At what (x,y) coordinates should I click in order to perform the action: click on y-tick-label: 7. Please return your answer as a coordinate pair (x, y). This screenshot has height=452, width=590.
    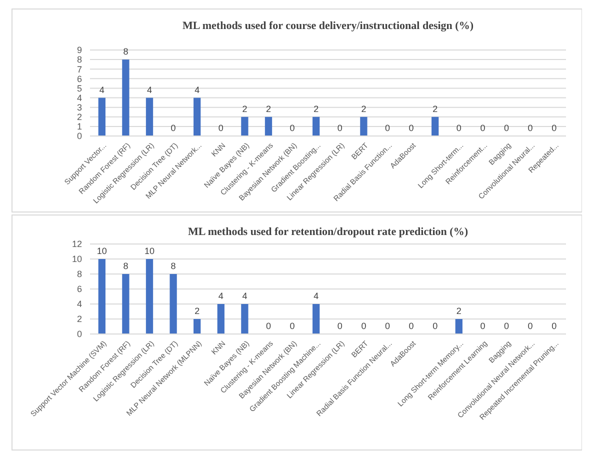
    Looking at the image, I should click on (79, 69).